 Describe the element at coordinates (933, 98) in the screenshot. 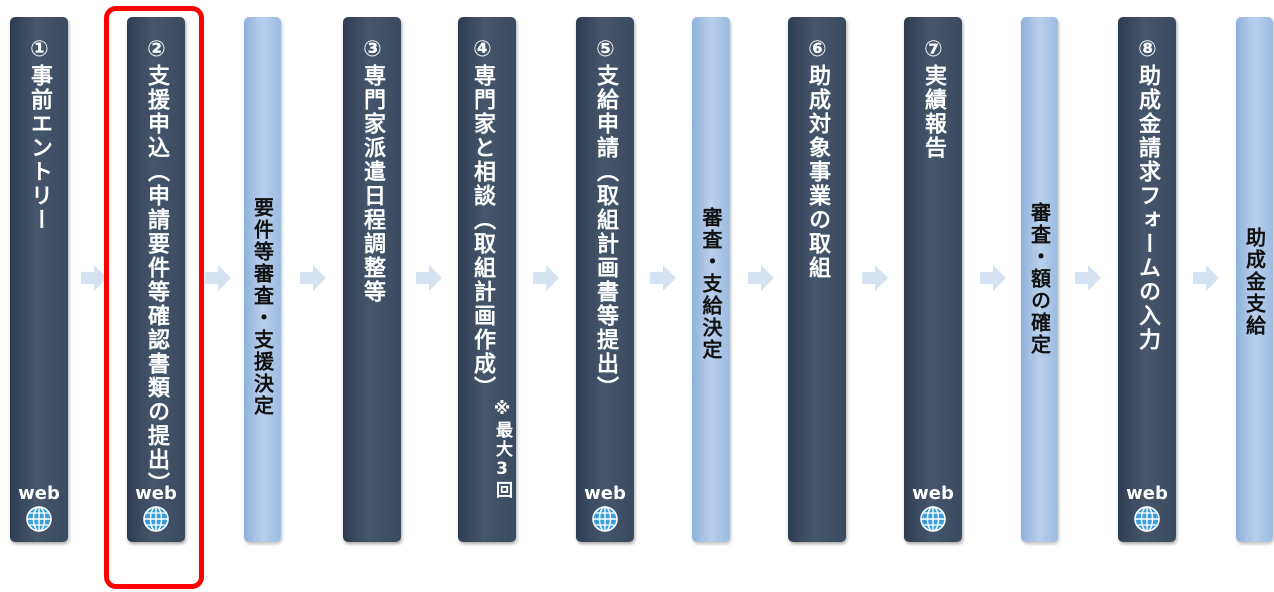

I see `step-7-title: ⑦実績報告` at that location.